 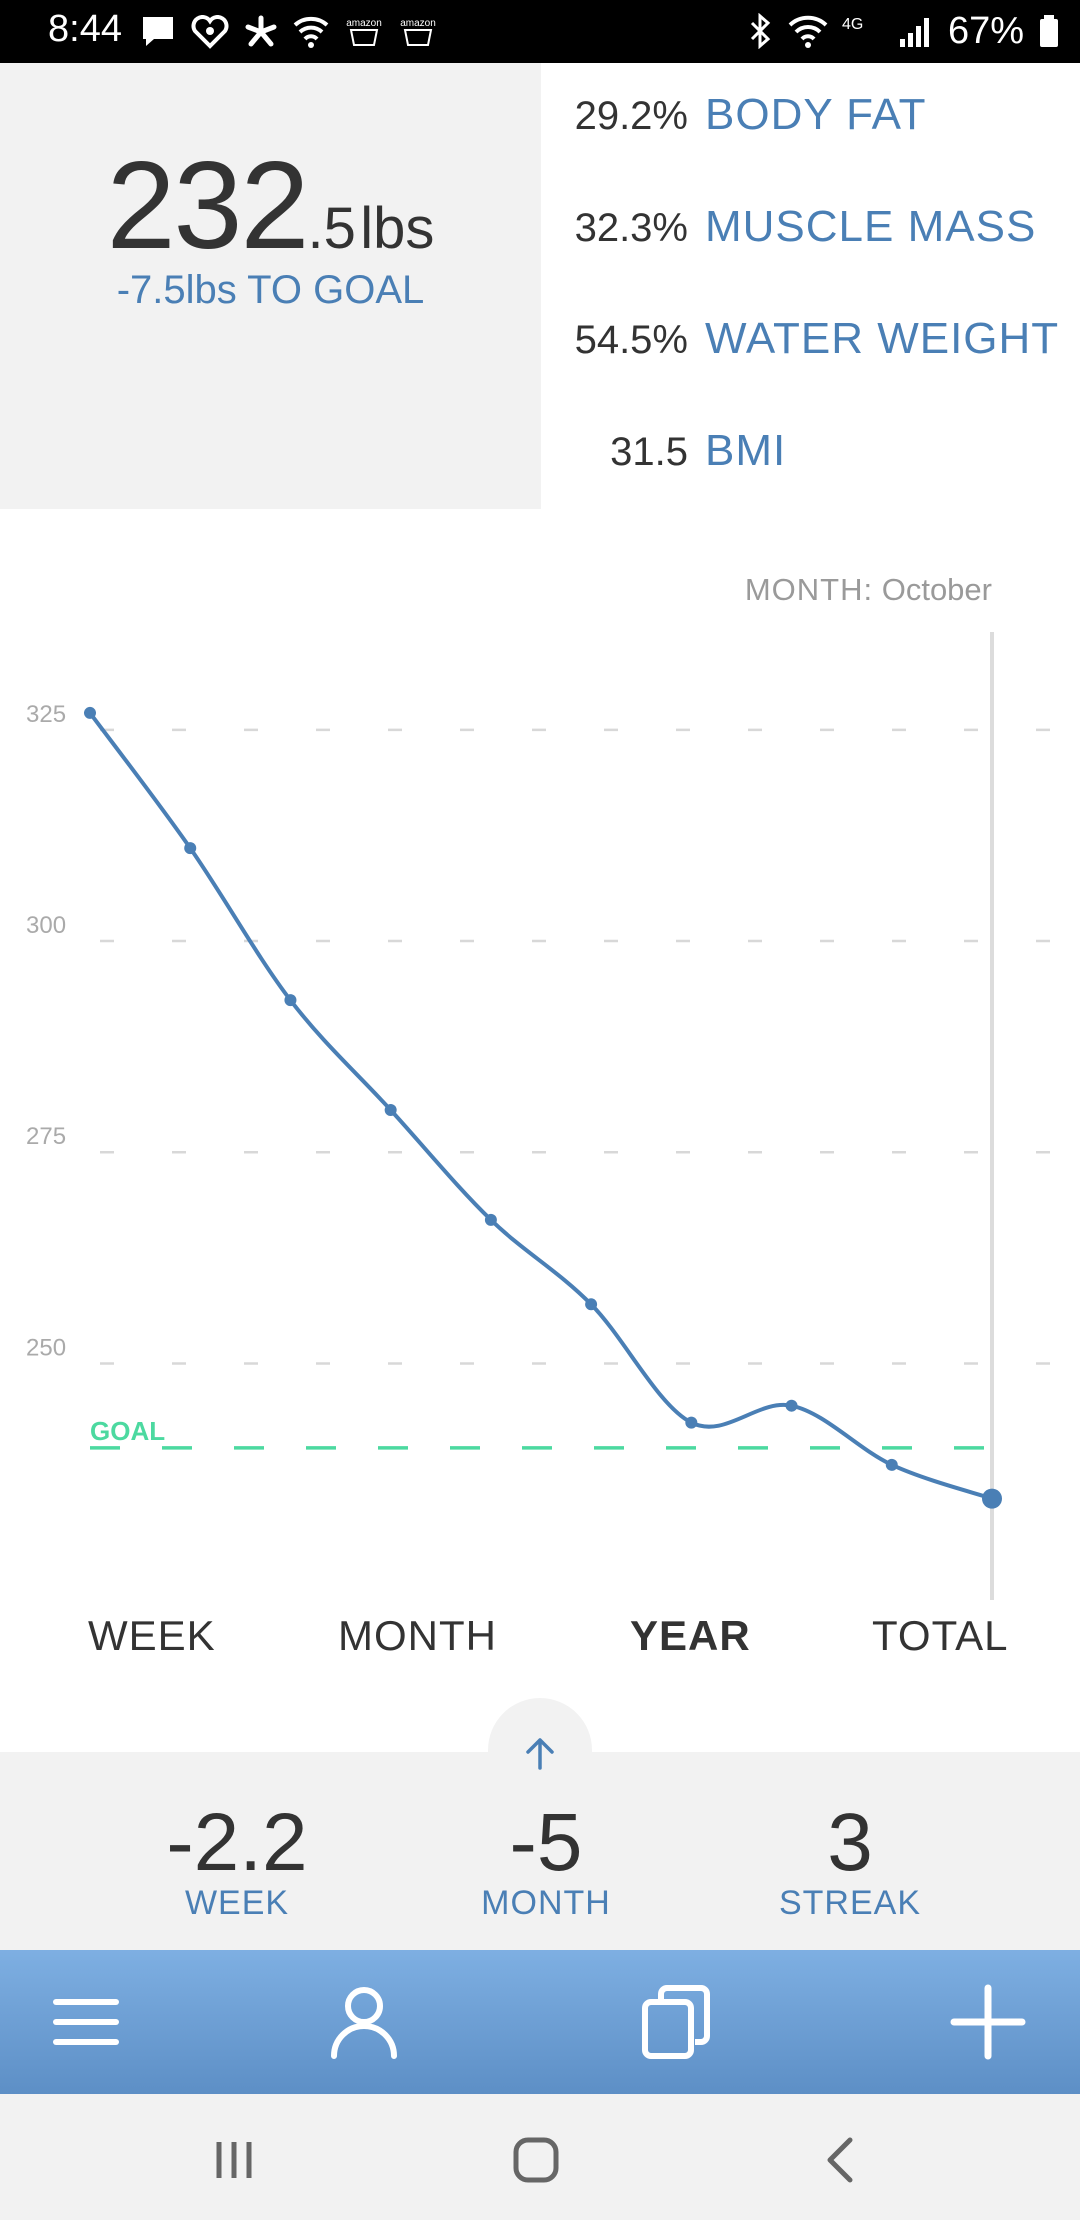 I want to click on stat-value: 3, so click(x=850, y=1842).